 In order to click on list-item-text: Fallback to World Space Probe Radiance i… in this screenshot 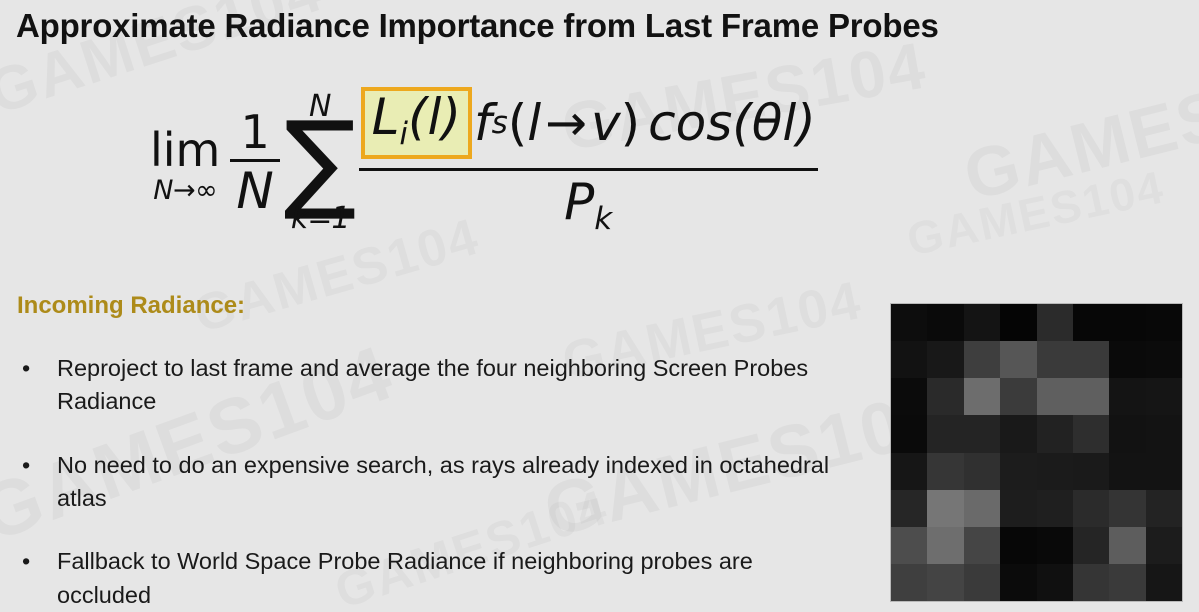, I will do `click(405, 578)`.